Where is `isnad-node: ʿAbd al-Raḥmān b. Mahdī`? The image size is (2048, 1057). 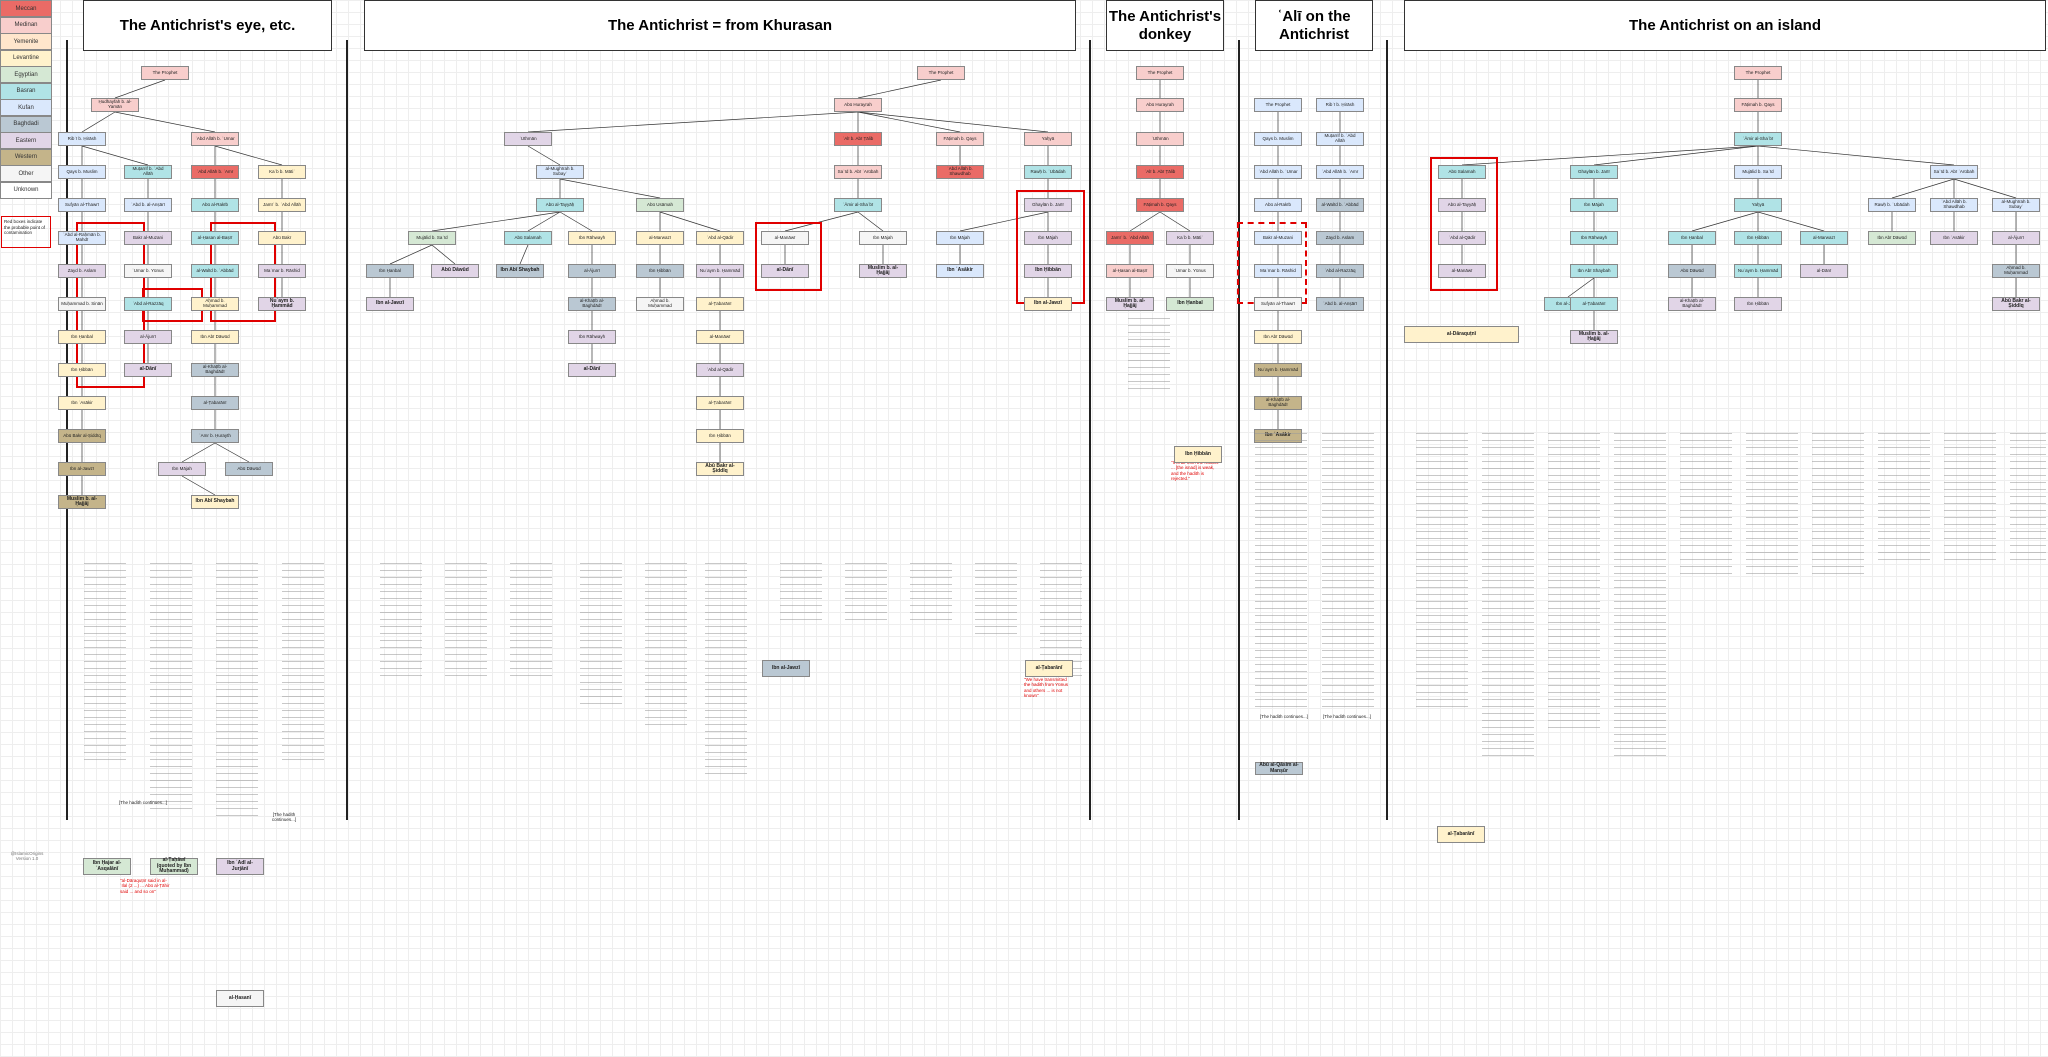
isnad-node: ʿAbd al-Raḥmān b. Mahdī is located at coordinates (82, 238).